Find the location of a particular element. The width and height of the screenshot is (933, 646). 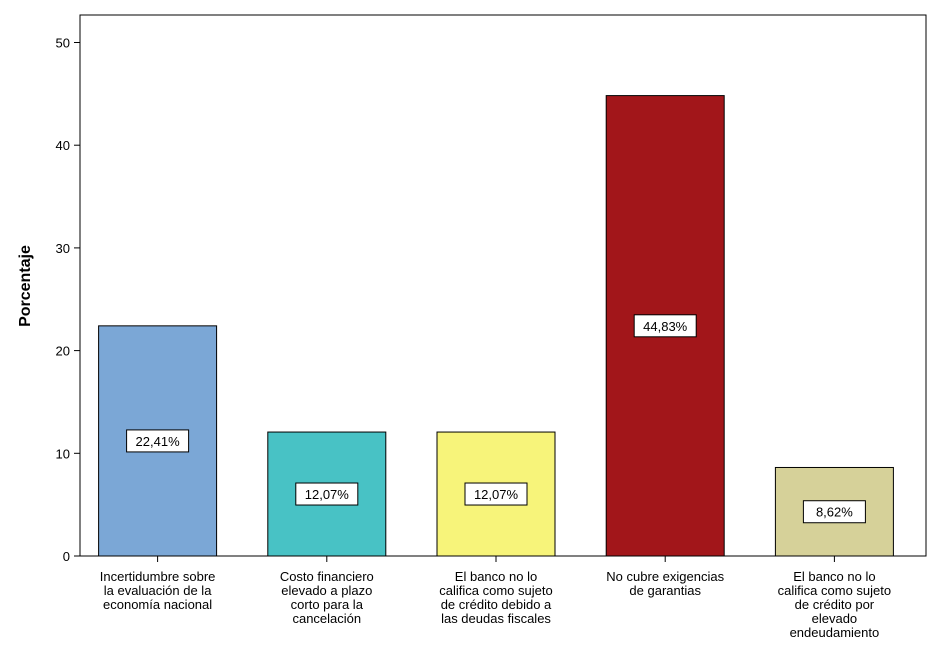

y-axis-label: Porcentaje is located at coordinates (25, 286).